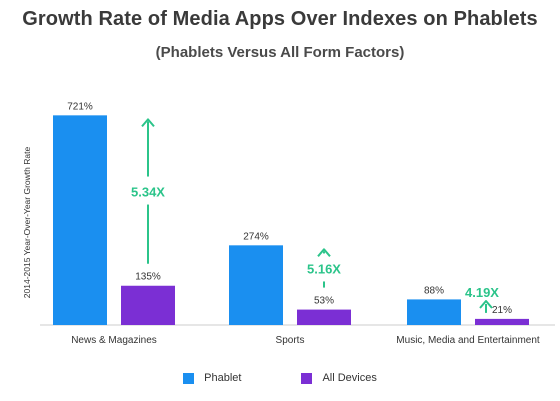  What do you see at coordinates (434, 312) in the screenshot?
I see `bar-phablet-music-media-and-entertainment` at bounding box center [434, 312].